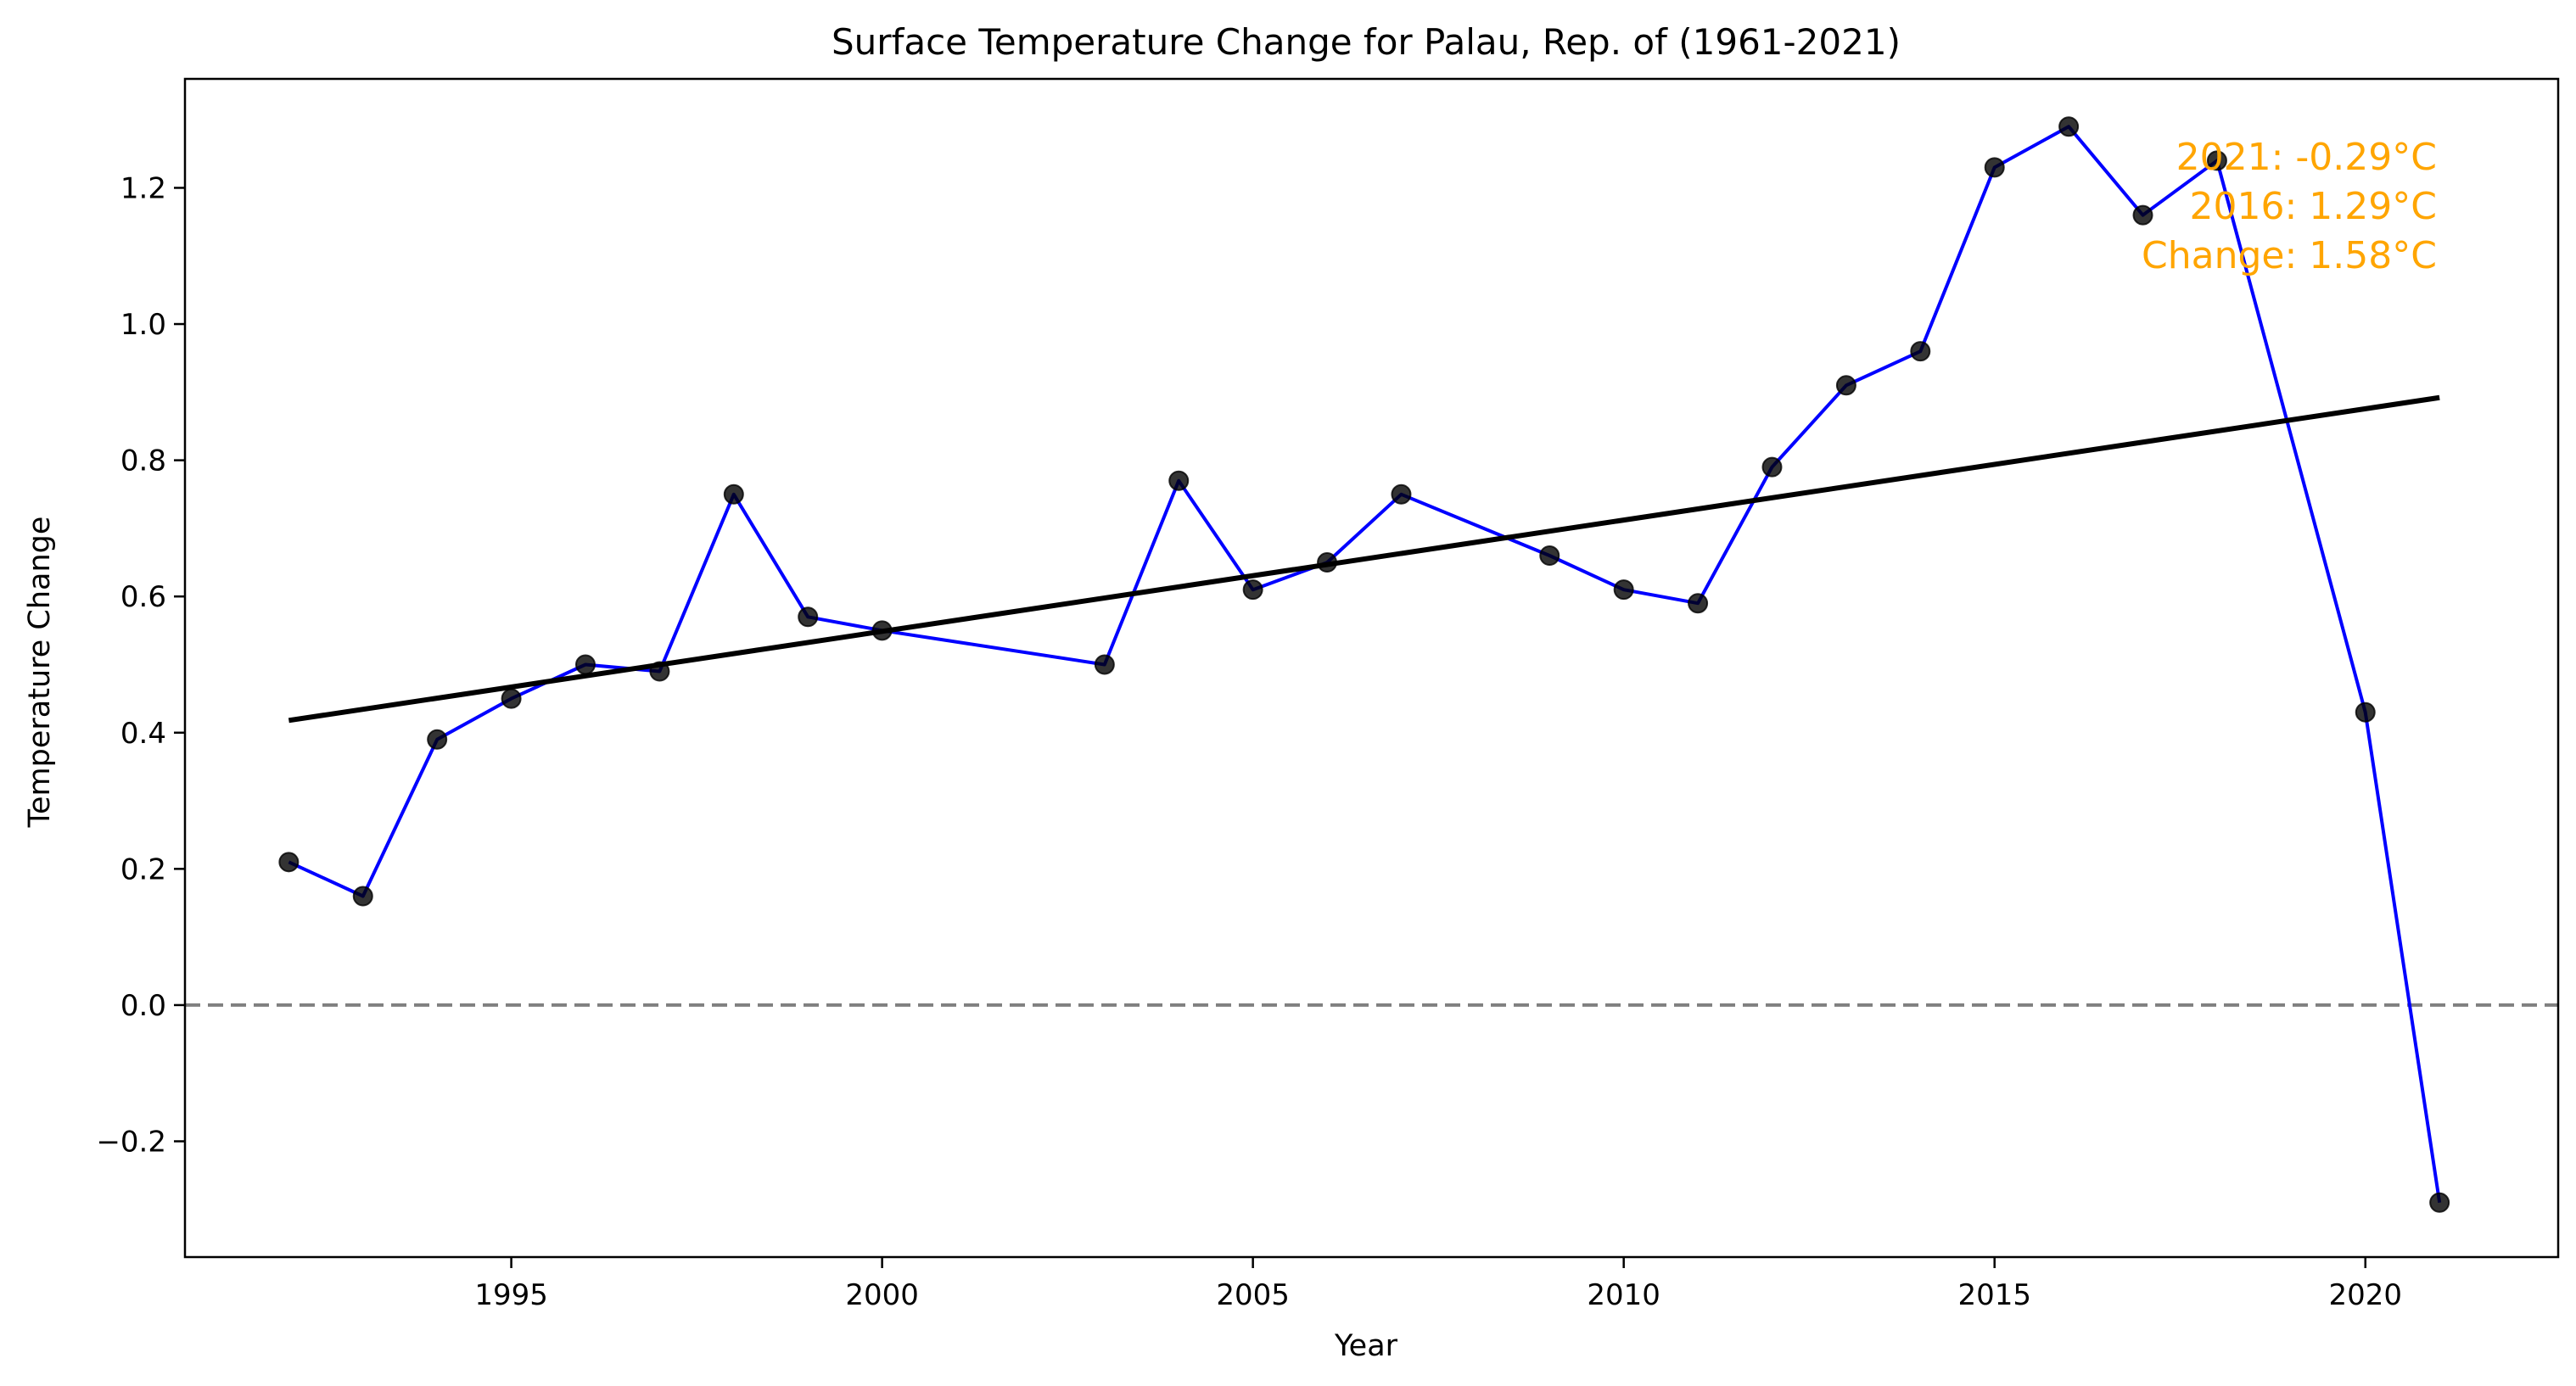 The image size is (2576, 1386). What do you see at coordinates (143, 188) in the screenshot?
I see `y-tick-label: 1.2` at bounding box center [143, 188].